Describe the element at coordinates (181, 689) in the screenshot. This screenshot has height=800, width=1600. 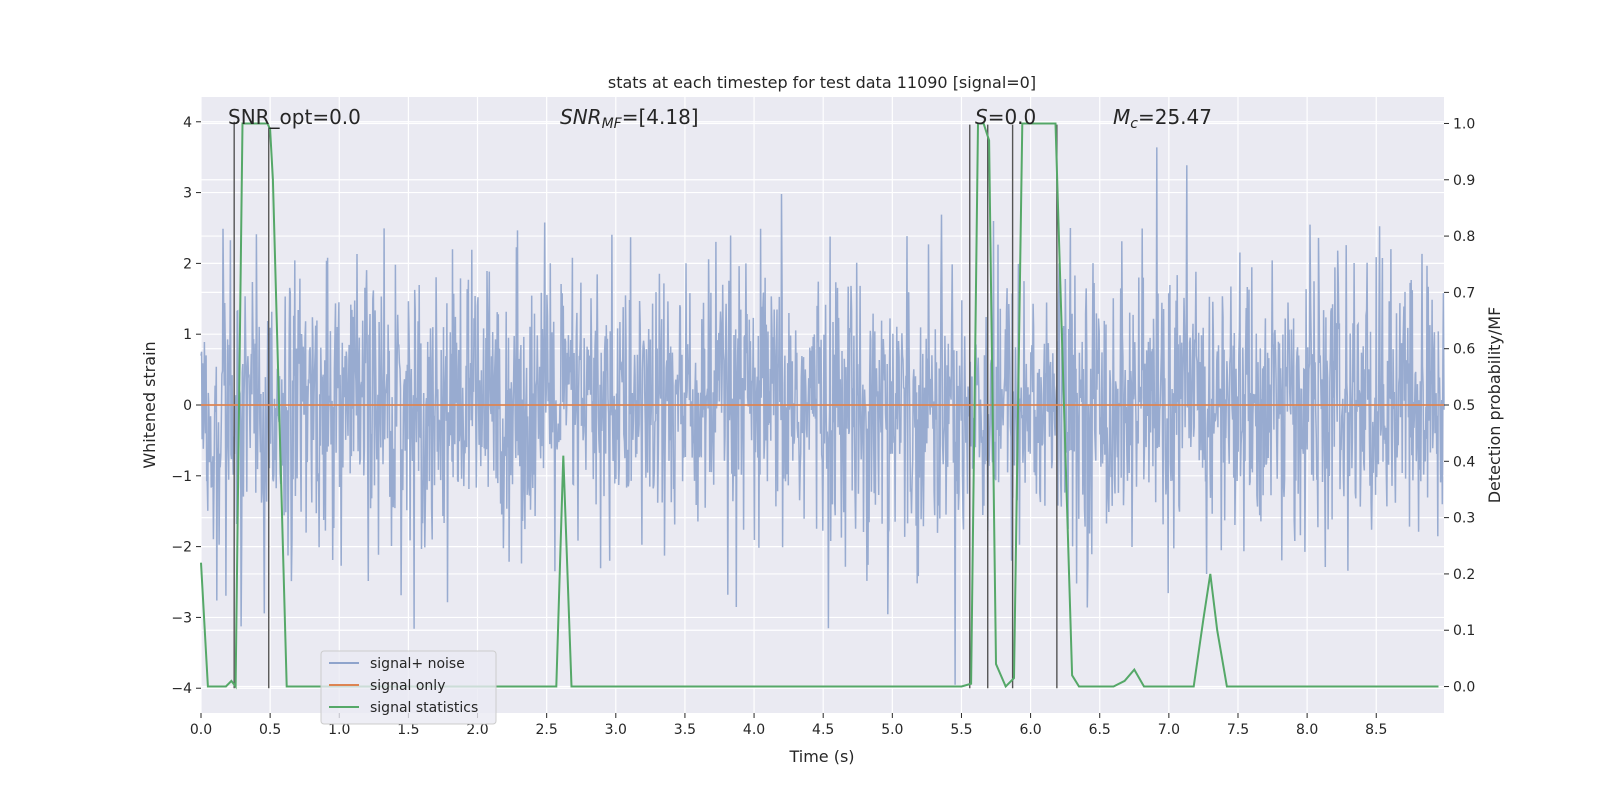
I see `y-tick-label-0: −4` at that location.